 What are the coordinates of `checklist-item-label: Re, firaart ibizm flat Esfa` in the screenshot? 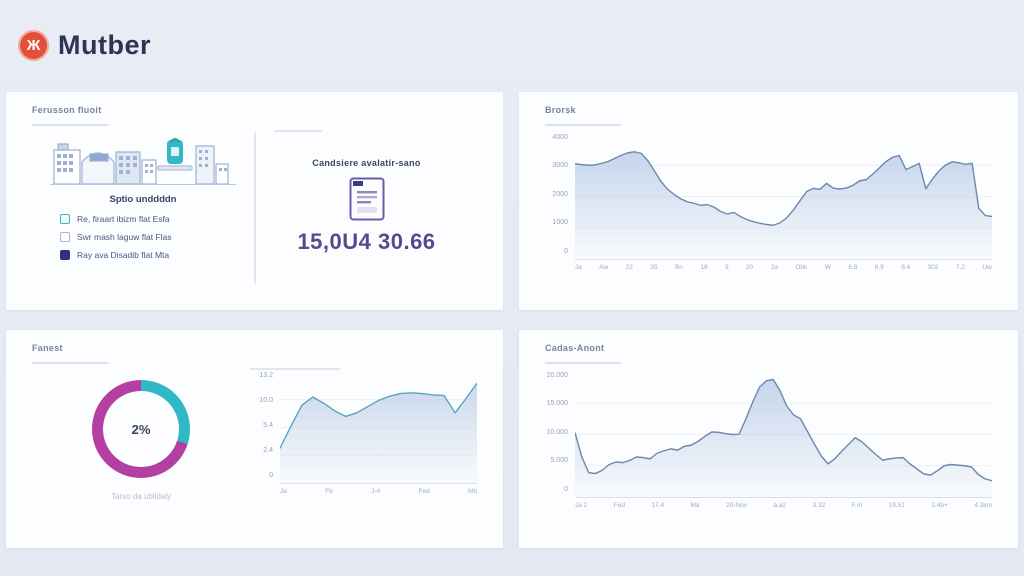 It's located at (123, 219).